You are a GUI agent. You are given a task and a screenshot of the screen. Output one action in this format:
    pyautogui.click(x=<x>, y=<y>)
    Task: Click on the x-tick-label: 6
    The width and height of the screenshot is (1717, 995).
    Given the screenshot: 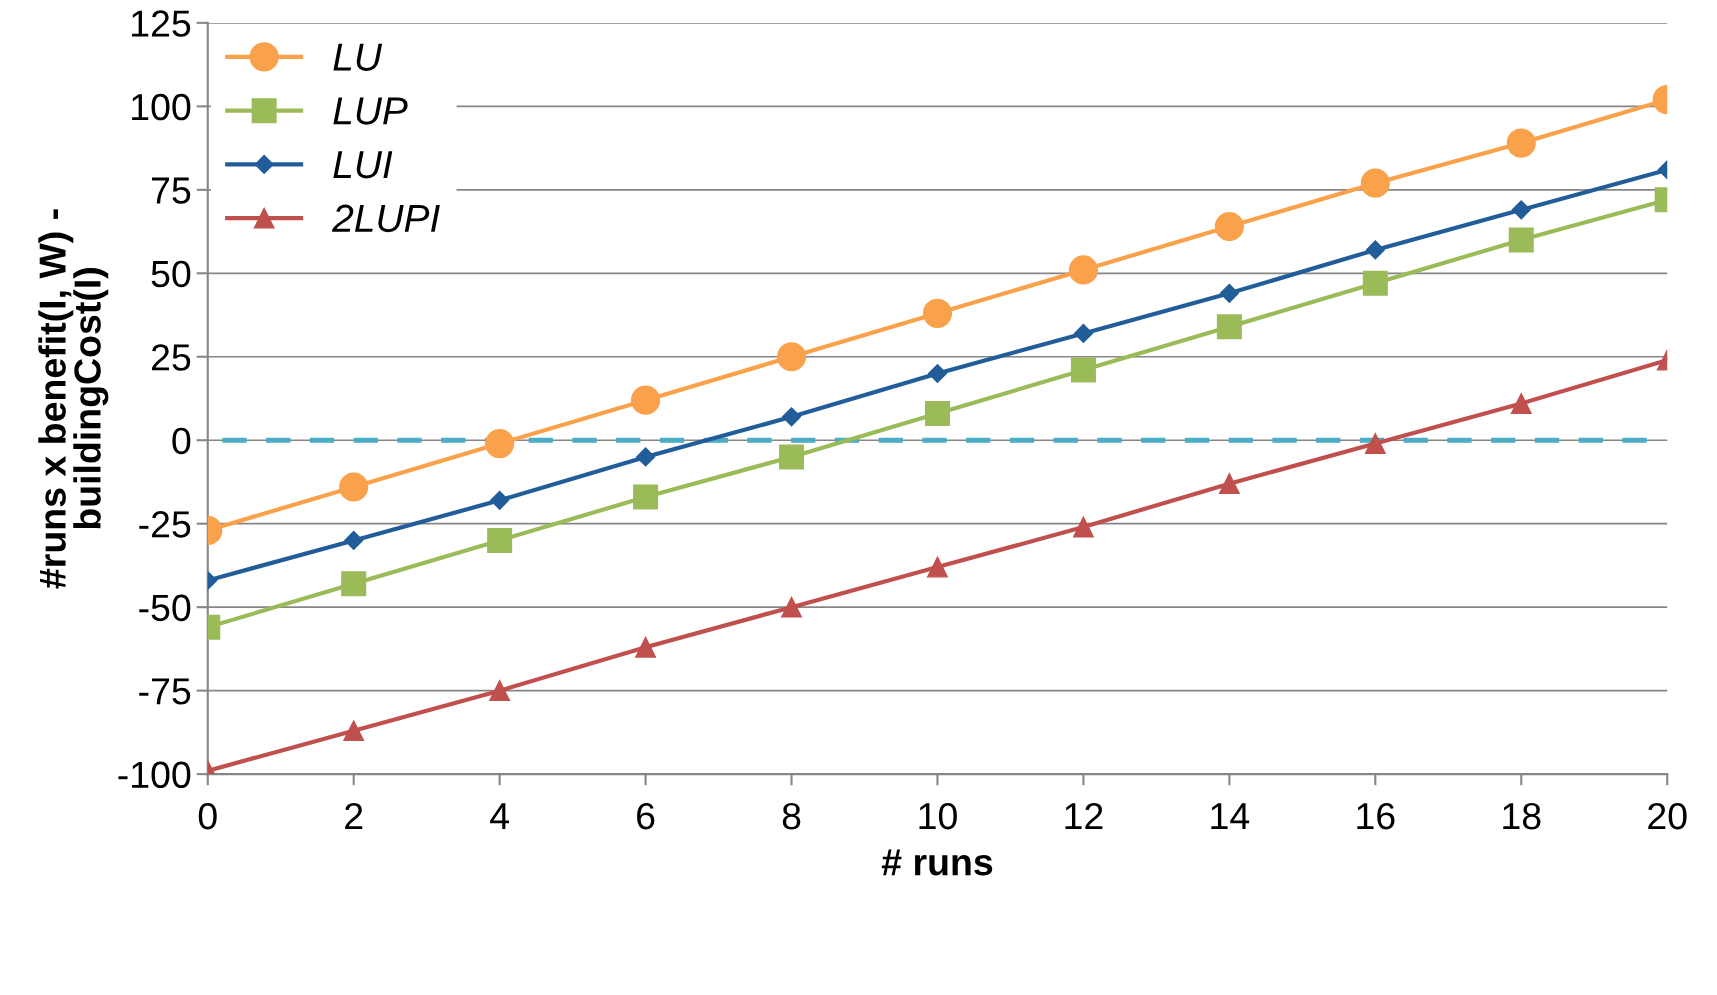 What is the action you would take?
    pyautogui.click(x=646, y=816)
    